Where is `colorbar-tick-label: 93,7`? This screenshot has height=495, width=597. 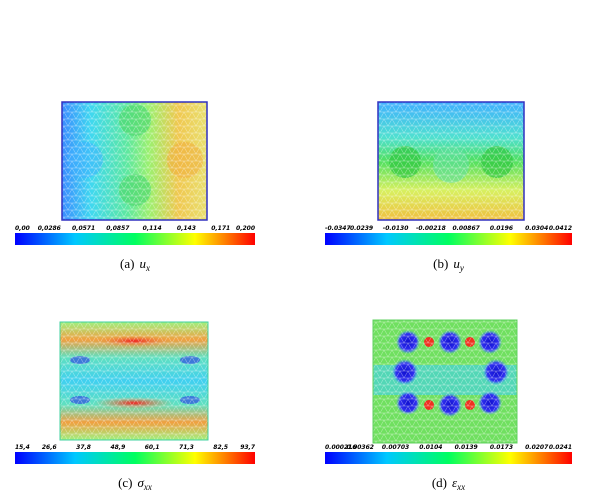 colorbar-tick-label: 93,7 is located at coordinates (248, 447).